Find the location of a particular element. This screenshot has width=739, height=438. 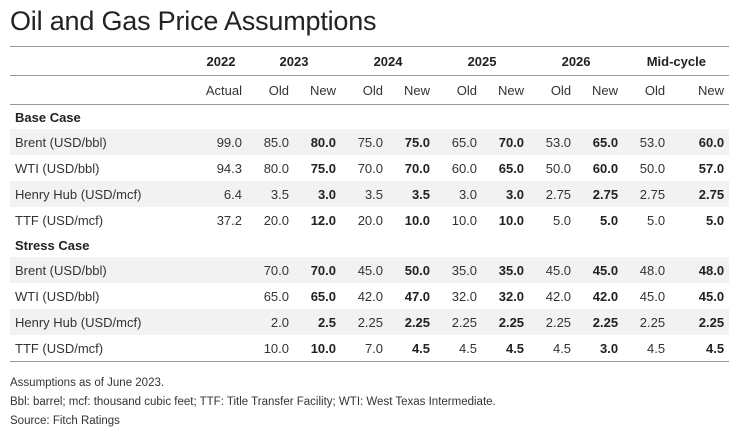

subheader: Actual is located at coordinates (221, 90).